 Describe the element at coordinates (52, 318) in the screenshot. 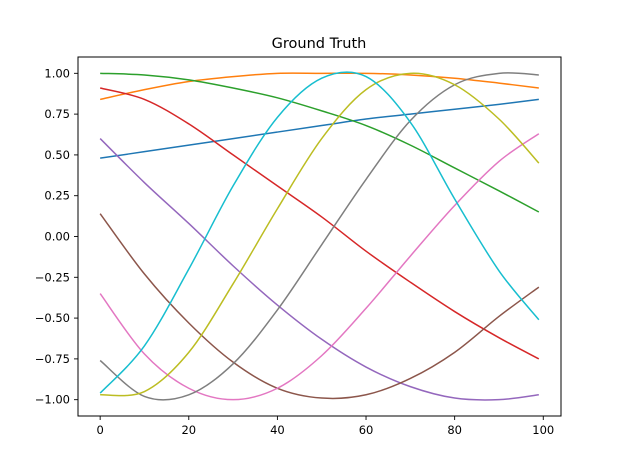

I see `y-tick-label: −0.50` at that location.